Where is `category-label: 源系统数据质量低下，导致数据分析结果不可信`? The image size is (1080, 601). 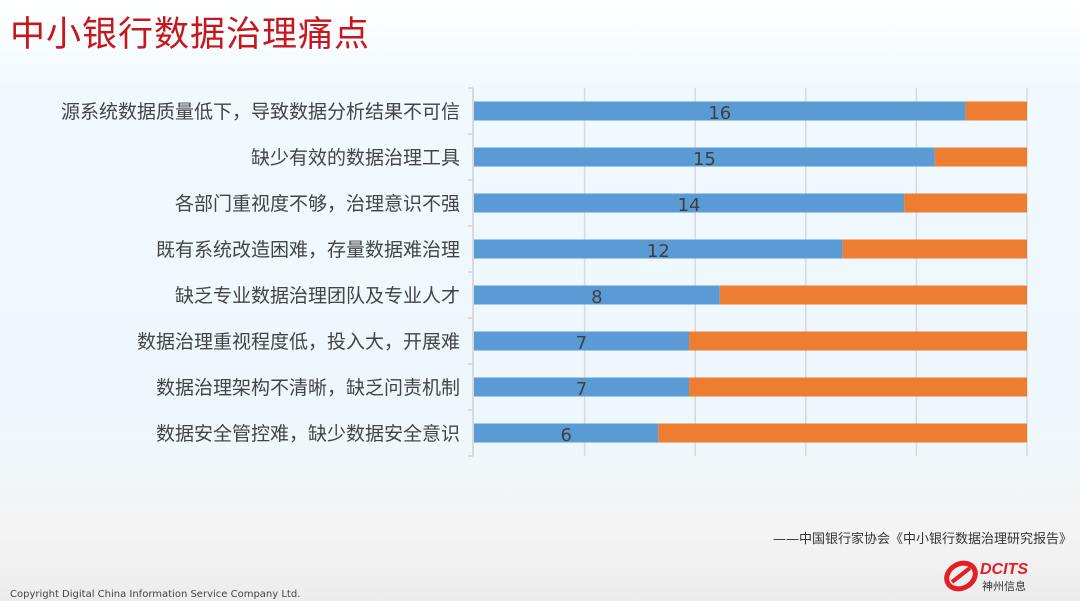 category-label: 源系统数据质量低下，导致数据分析结果不可信 is located at coordinates (260, 112).